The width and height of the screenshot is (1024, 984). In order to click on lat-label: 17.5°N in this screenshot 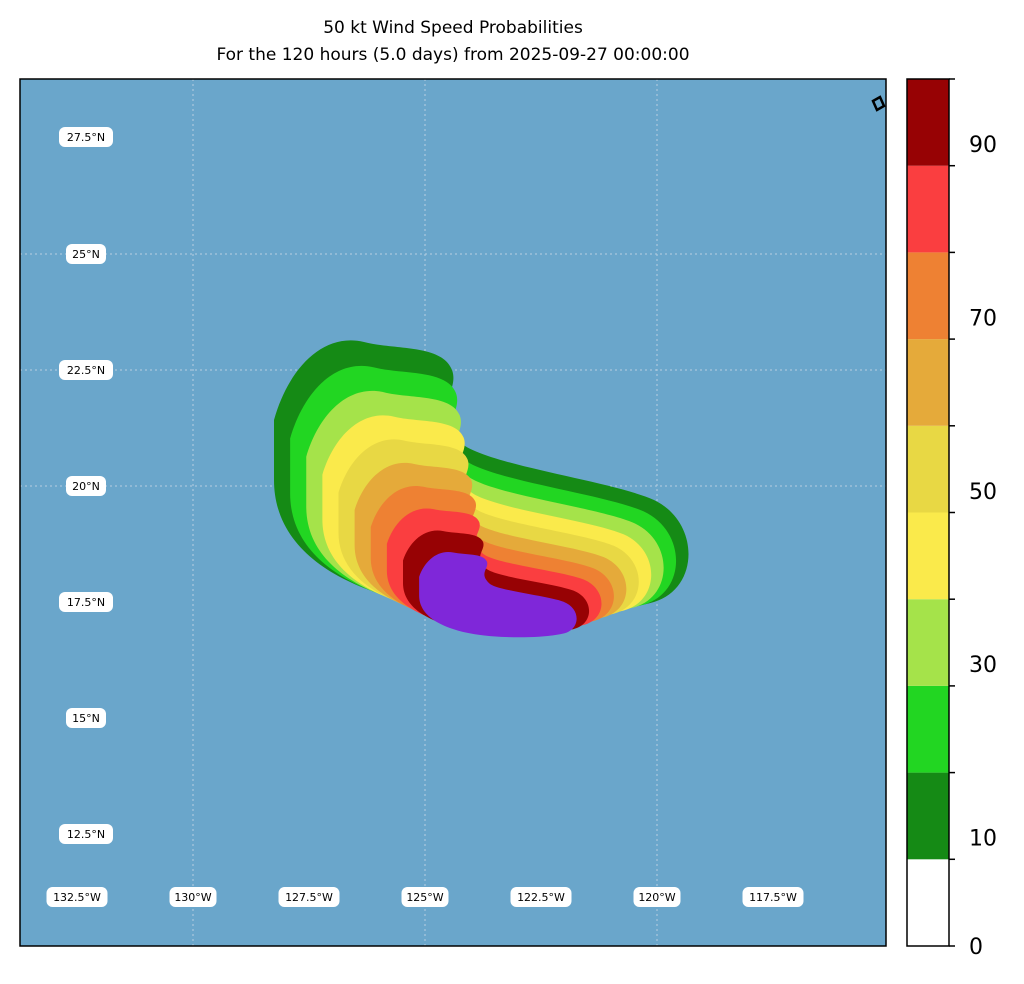, I will do `click(86, 602)`.